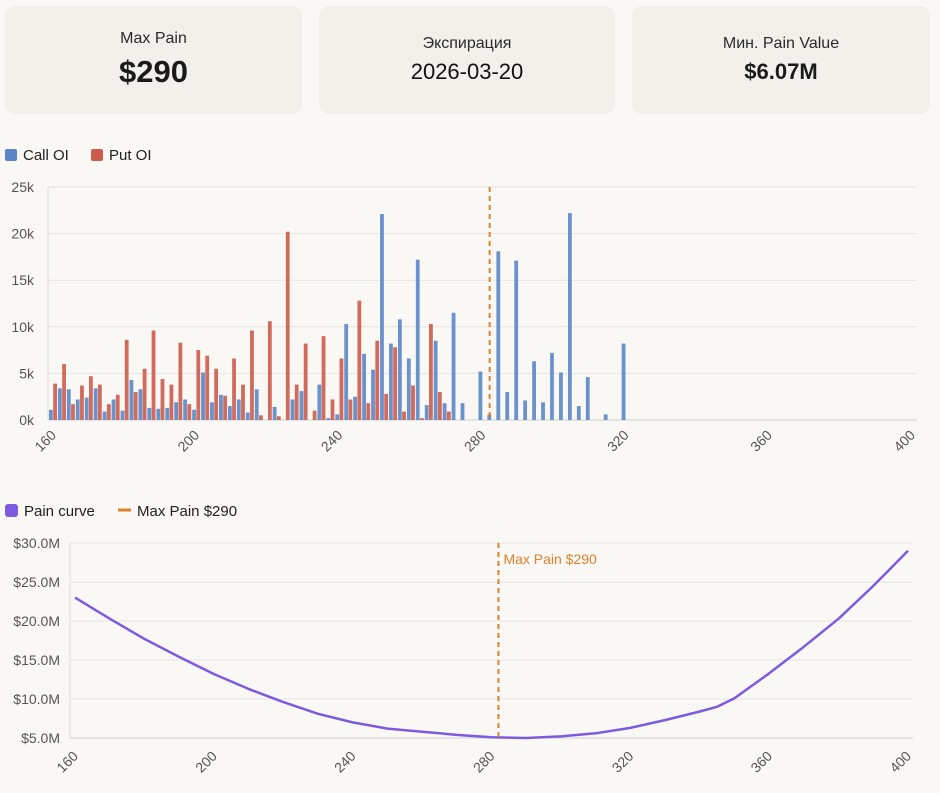 Image resolution: width=940 pixels, height=793 pixels. Describe the element at coordinates (761, 441) in the screenshot. I see `x-tick-label: 360` at that location.